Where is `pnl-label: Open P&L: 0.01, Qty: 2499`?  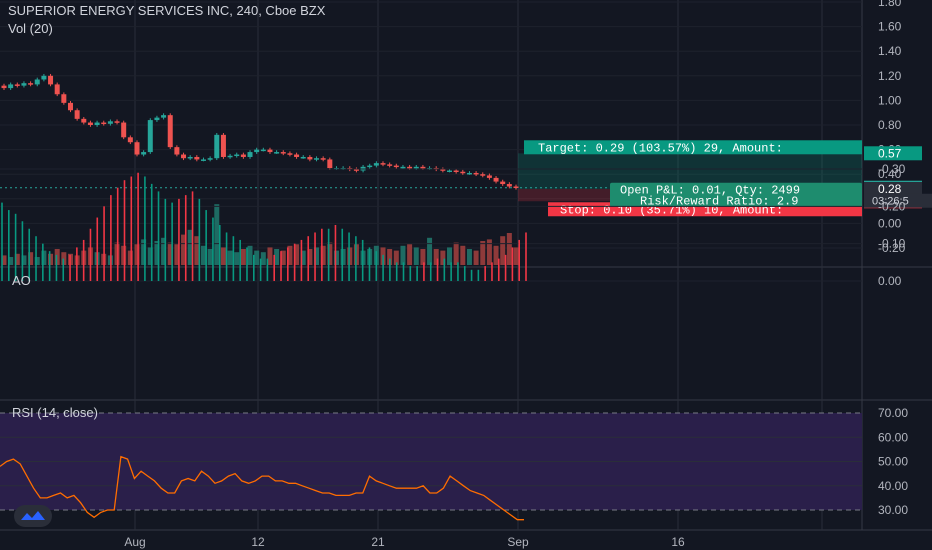 pnl-label: Open P&L: 0.01, Qty: 2499 is located at coordinates (710, 191).